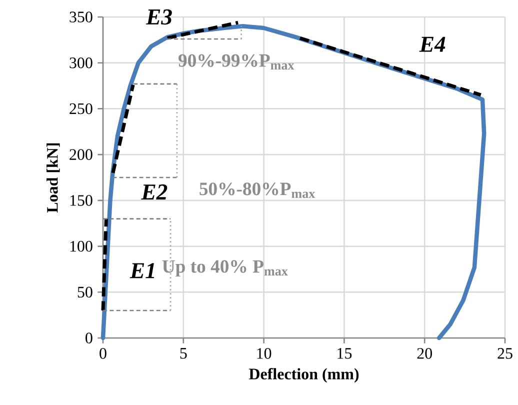 The image size is (518, 405). What do you see at coordinates (303, 375) in the screenshot?
I see `x-axis-title: Deflection (mm)` at bounding box center [303, 375].